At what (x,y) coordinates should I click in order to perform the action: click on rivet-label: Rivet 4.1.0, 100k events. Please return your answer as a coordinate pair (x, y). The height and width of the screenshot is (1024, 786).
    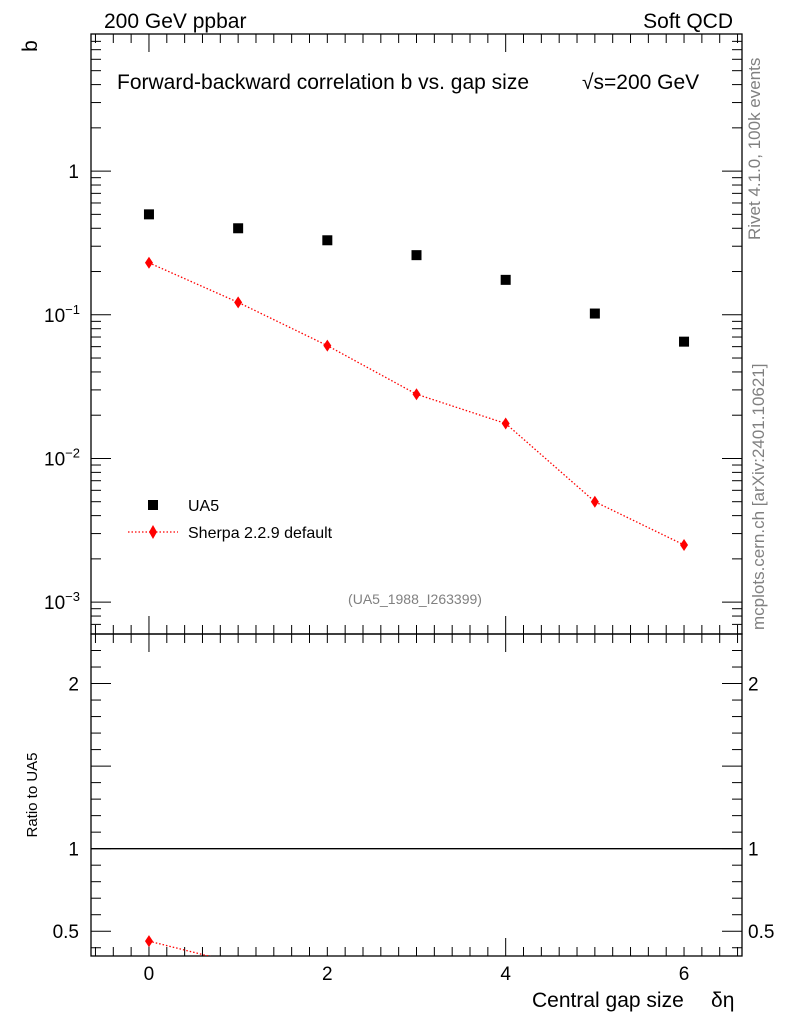
    Looking at the image, I should click on (754, 149).